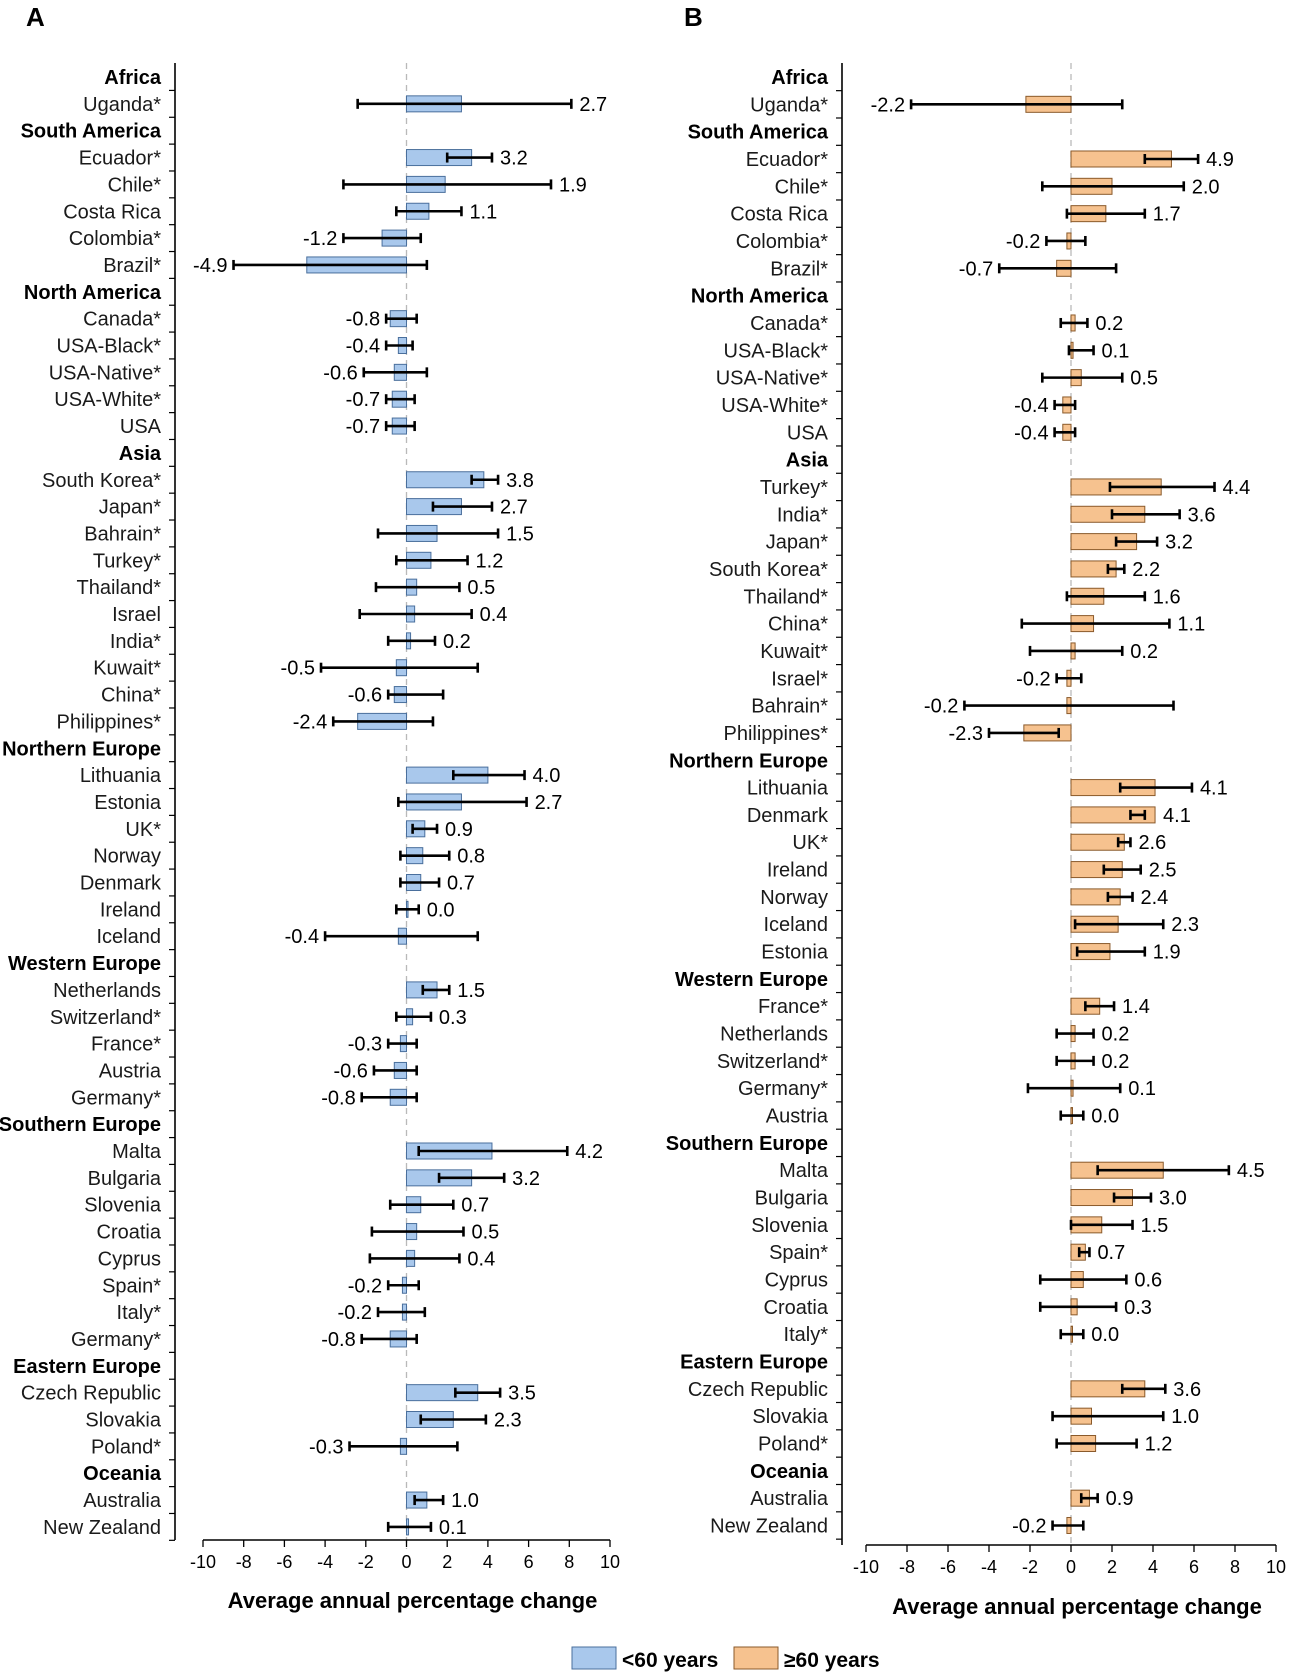 Image resolution: width=1299 pixels, height=1675 pixels. What do you see at coordinates (795, 953) in the screenshot?
I see `country-label: Estonia` at bounding box center [795, 953].